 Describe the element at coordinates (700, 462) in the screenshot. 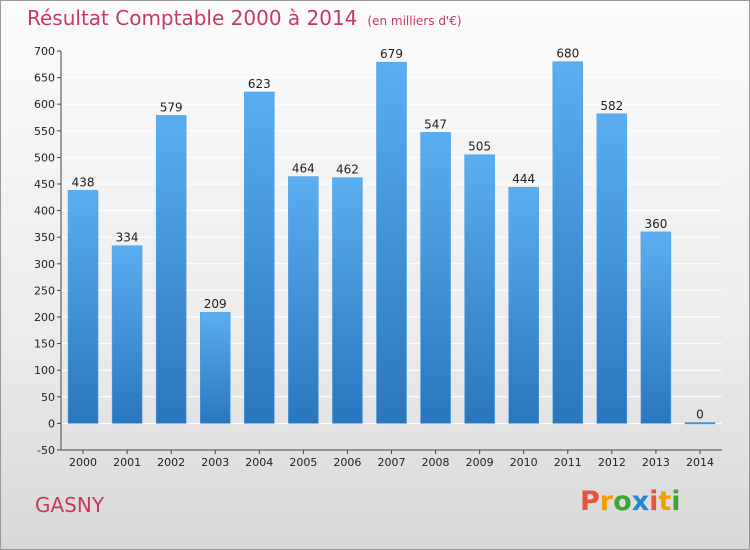

I see `x-tick-label: 2014` at that location.